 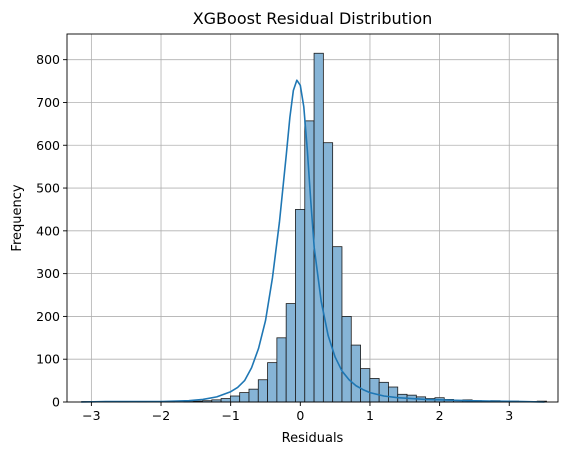 I want to click on y-tick-label: 0, so click(x=56, y=402).